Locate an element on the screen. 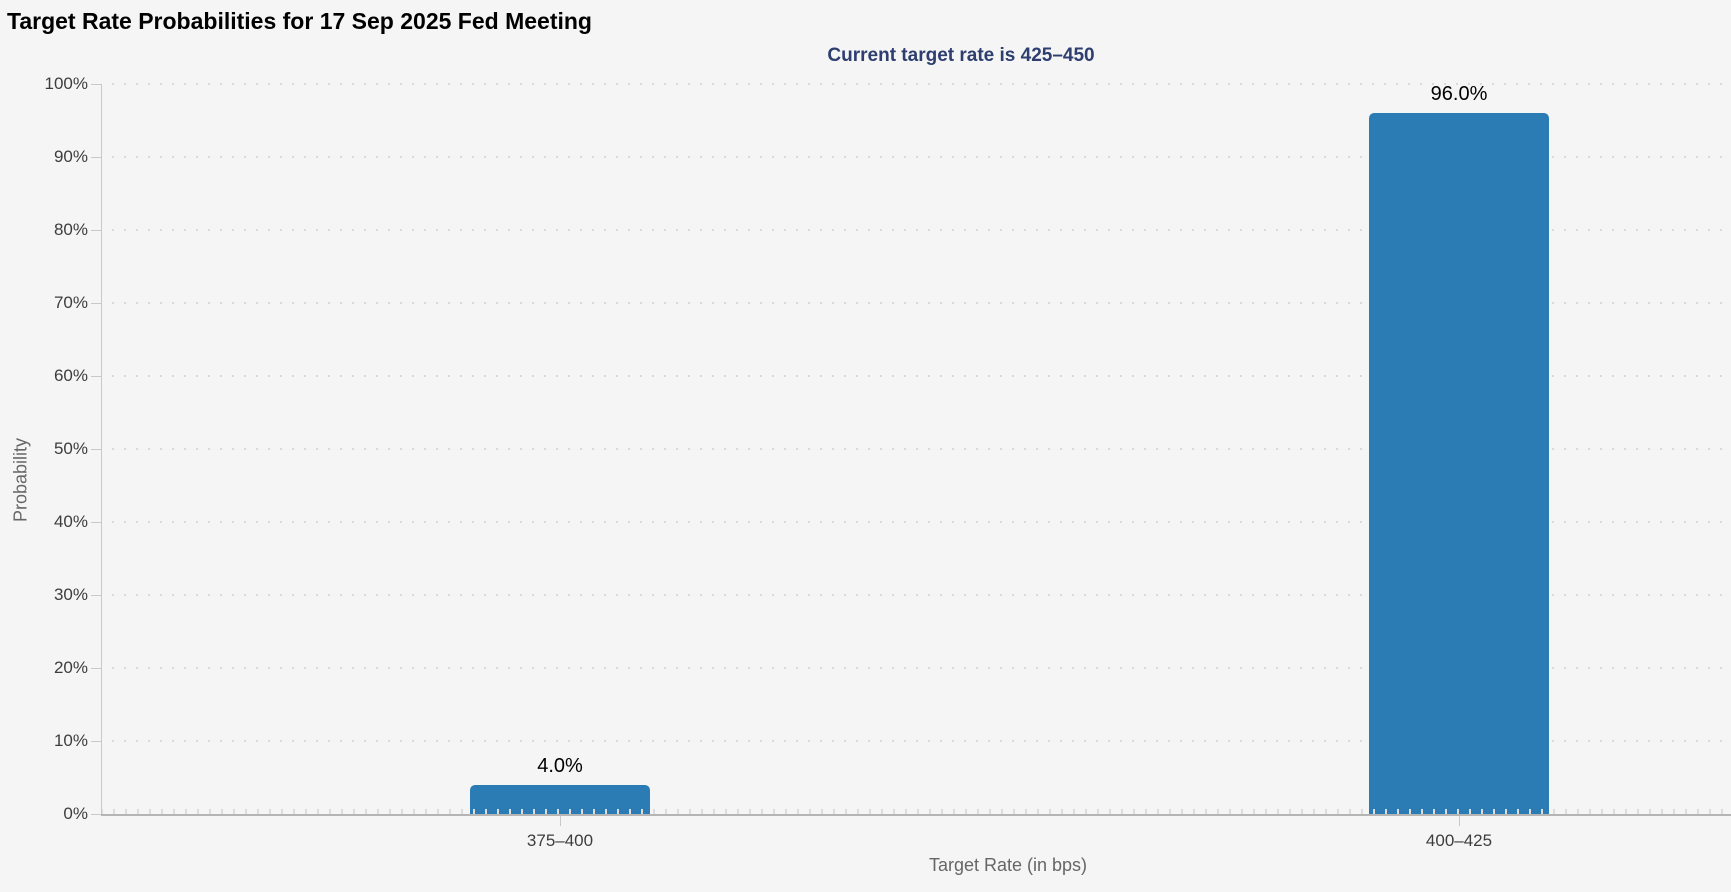 Image resolution: width=1731 pixels, height=892 pixels. x-axis-title: Target Rate (in bps) is located at coordinates (1008, 865).